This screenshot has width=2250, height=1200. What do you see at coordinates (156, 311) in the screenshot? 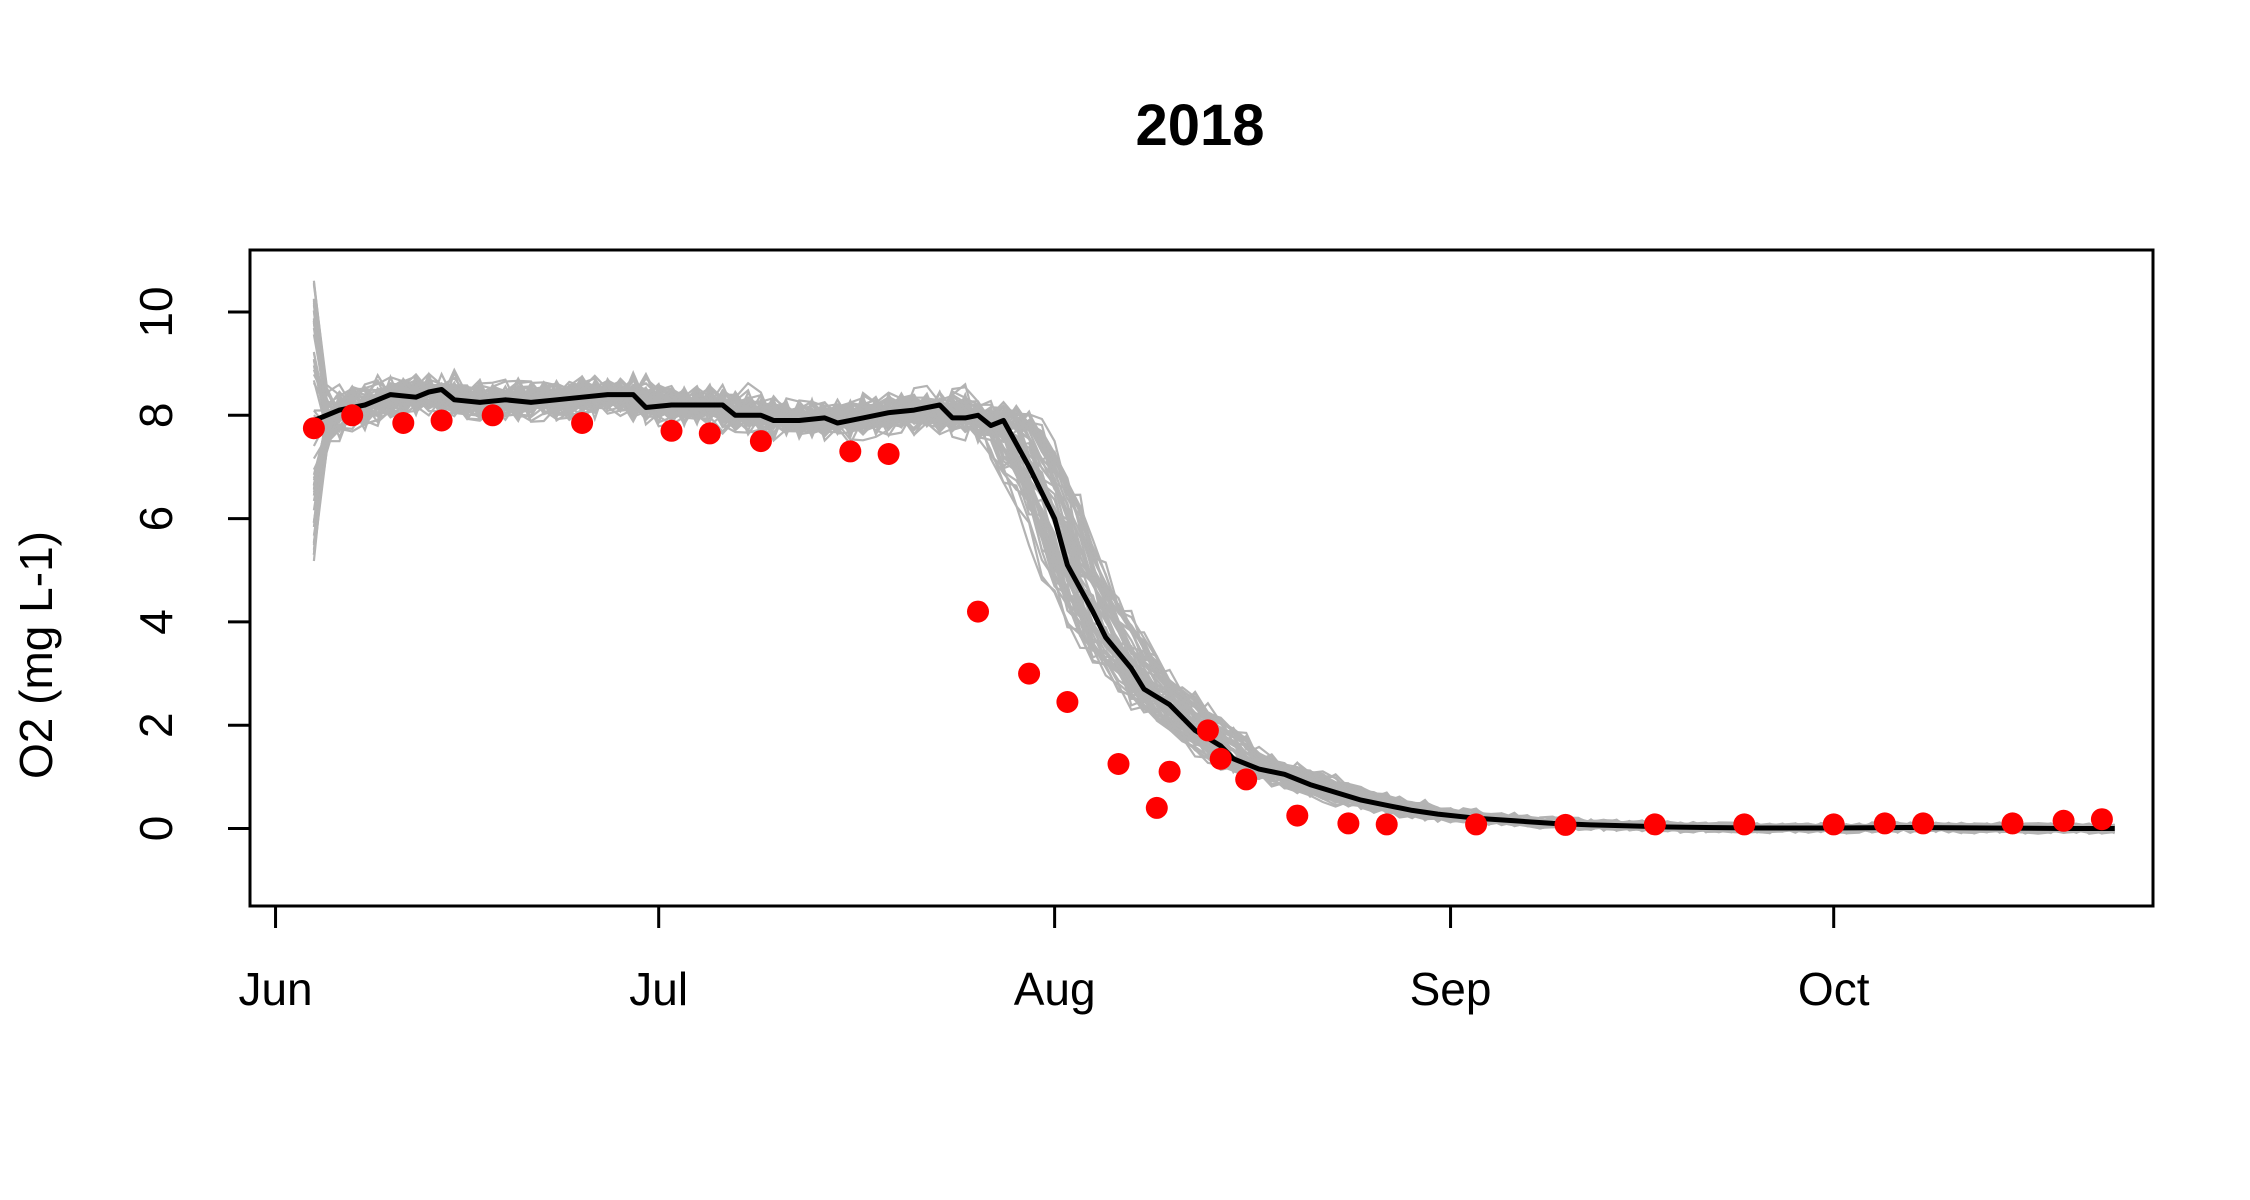
I see `y-tick-label: 10` at bounding box center [156, 311].